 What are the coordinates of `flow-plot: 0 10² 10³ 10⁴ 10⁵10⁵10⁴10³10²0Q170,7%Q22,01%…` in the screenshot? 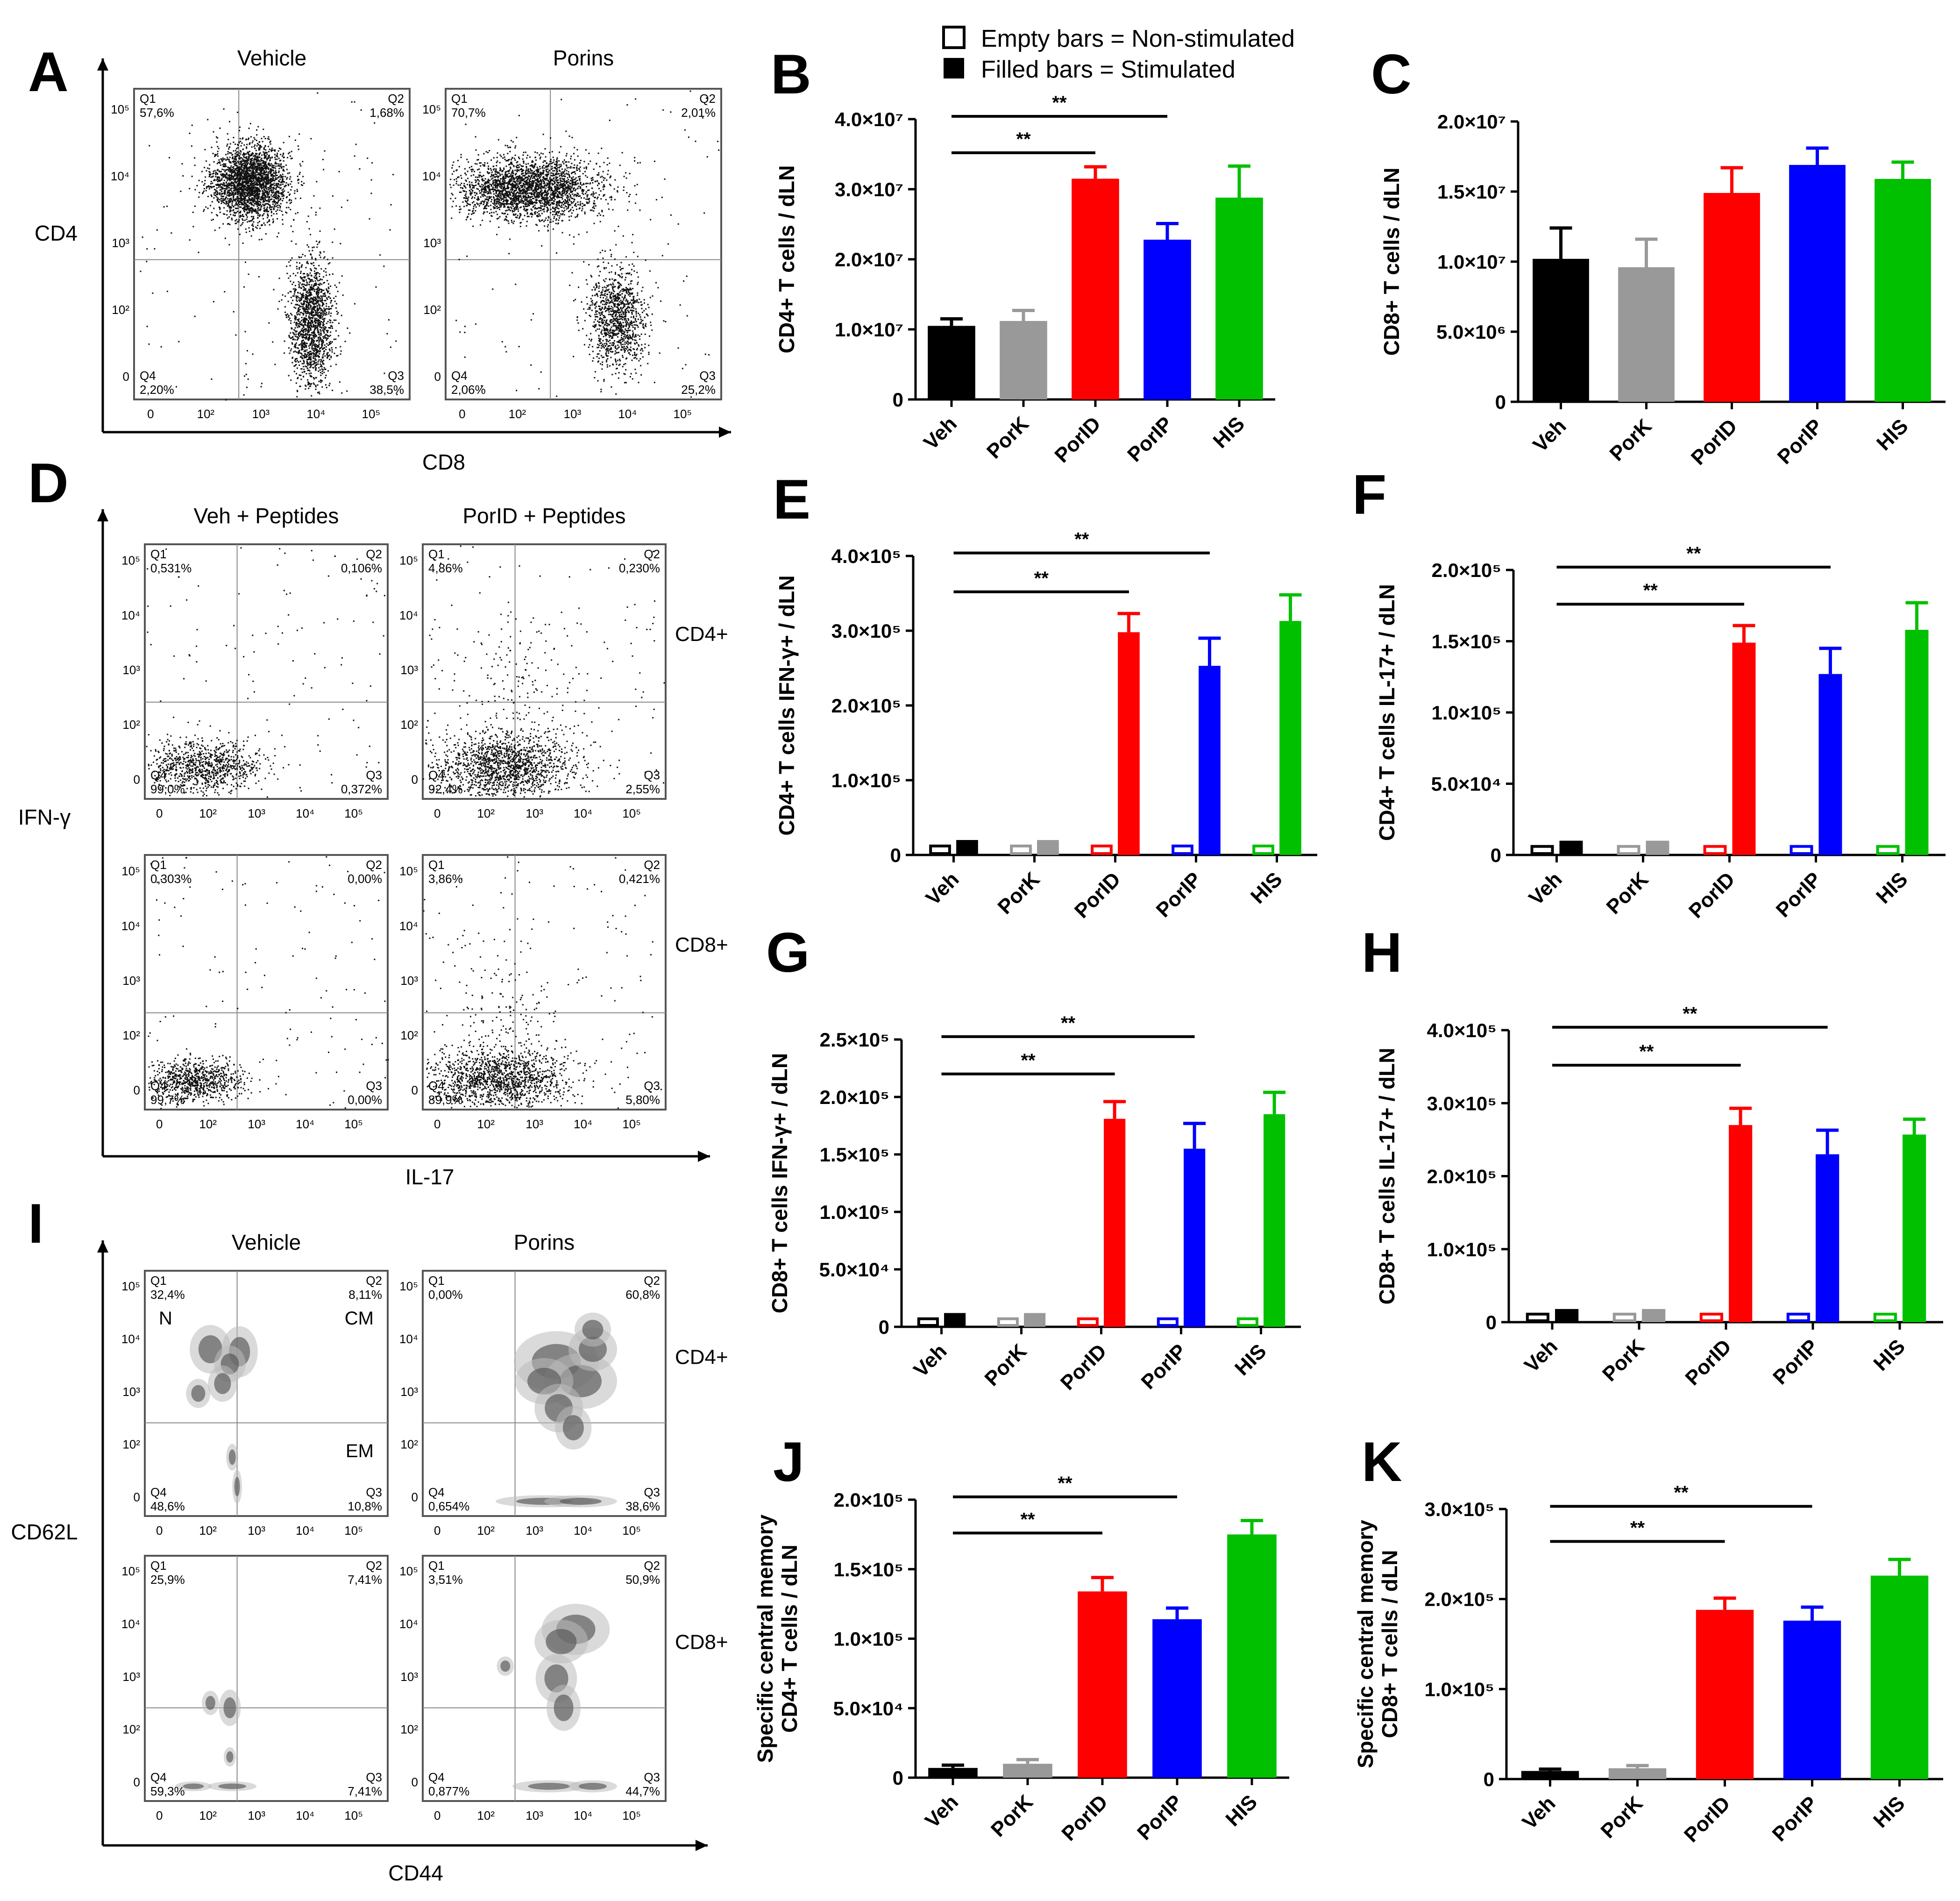 It's located at (572, 233).